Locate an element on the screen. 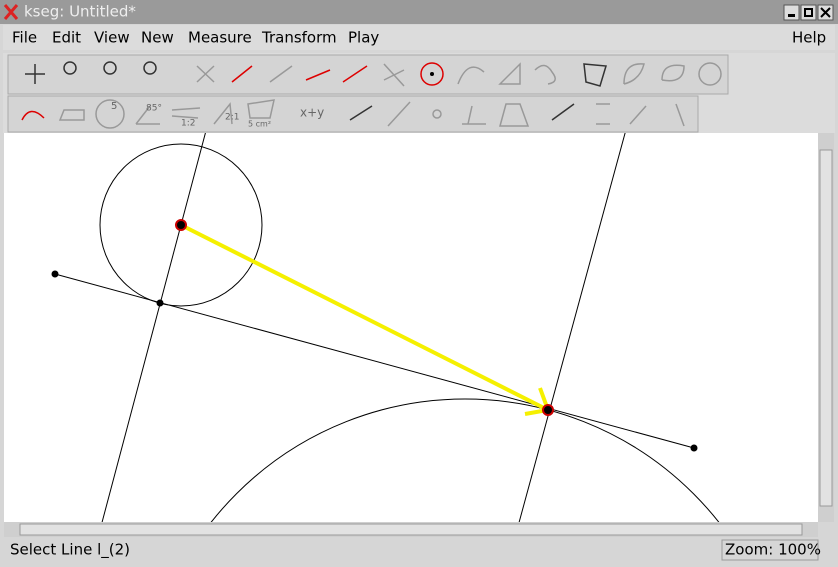  circle-tool is located at coordinates (432, 74).